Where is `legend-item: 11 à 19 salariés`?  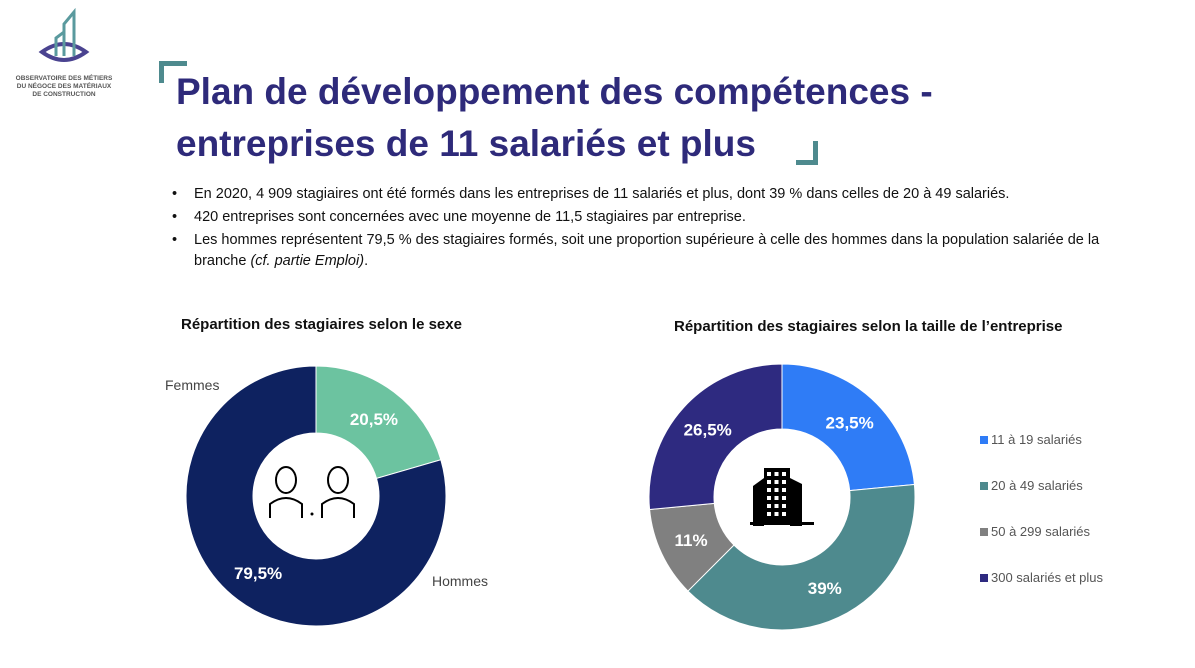
legend-item: 11 à 19 salariés is located at coordinates (1041, 455).